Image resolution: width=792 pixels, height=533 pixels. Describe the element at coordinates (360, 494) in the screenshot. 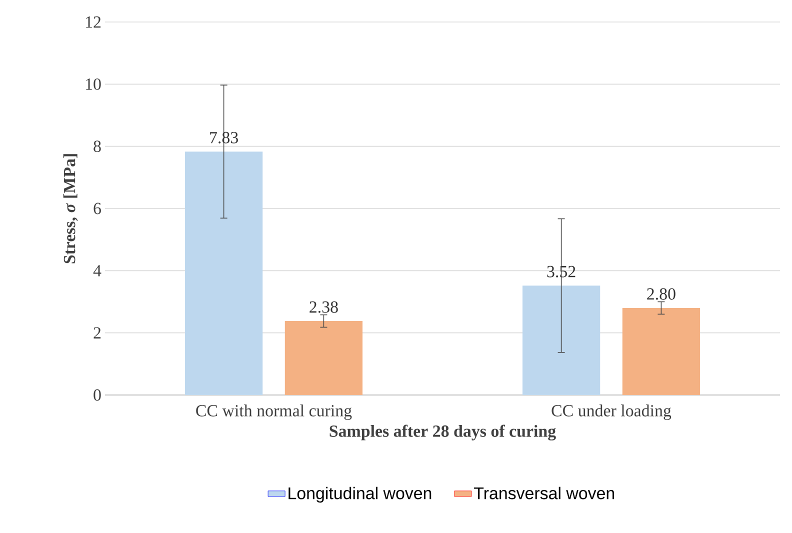

I see `legend-label: Longitudinal woven` at that location.